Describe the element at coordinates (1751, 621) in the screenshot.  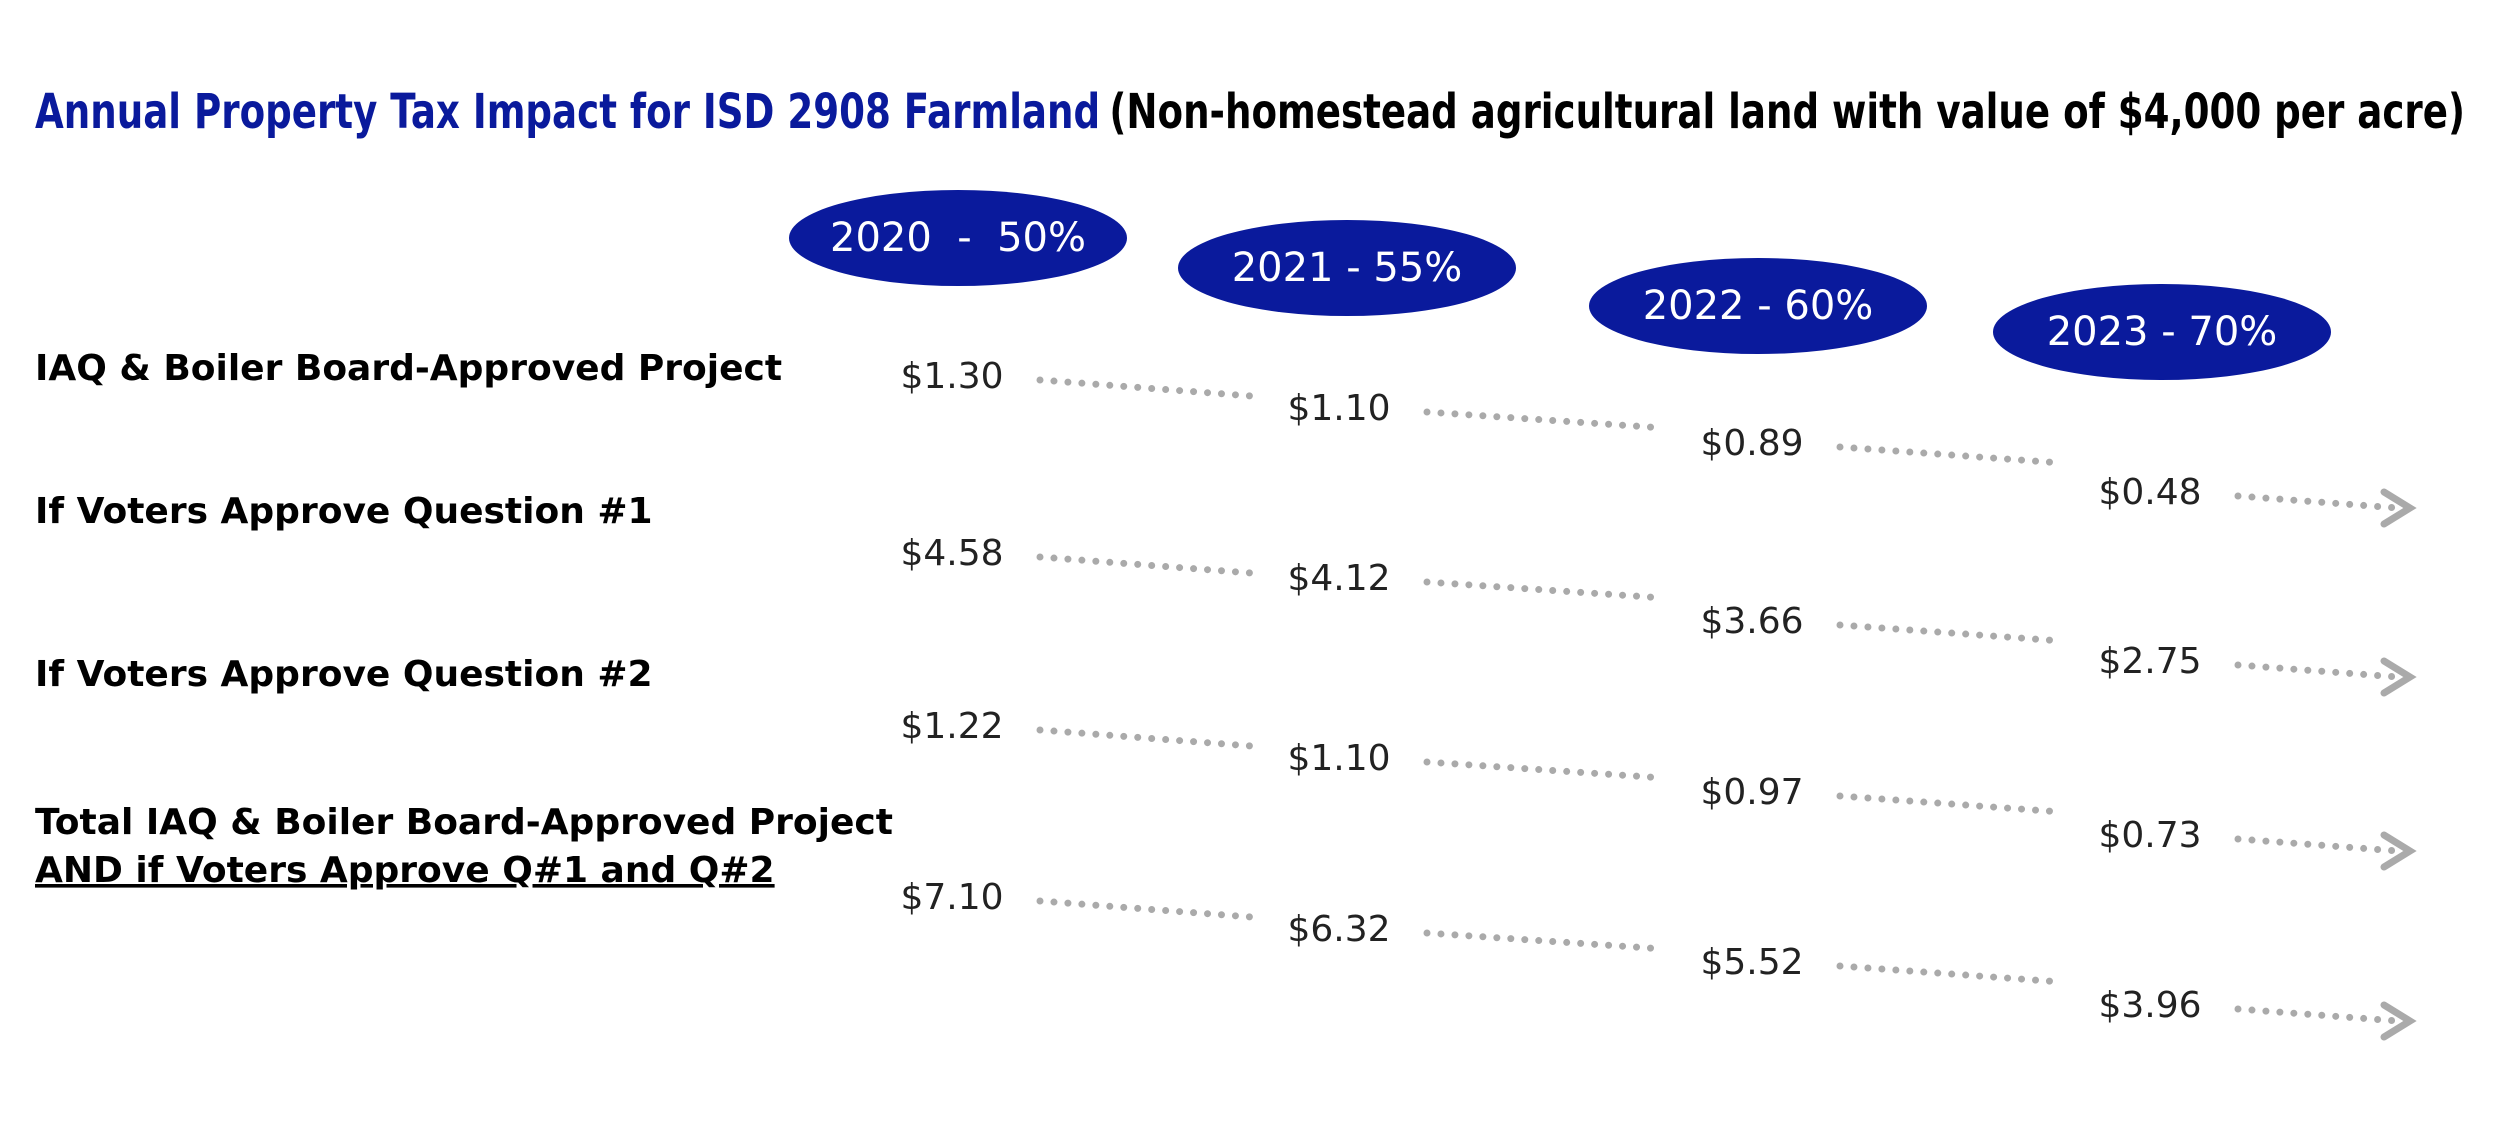
I see `tax-value: $3.66` at that location.